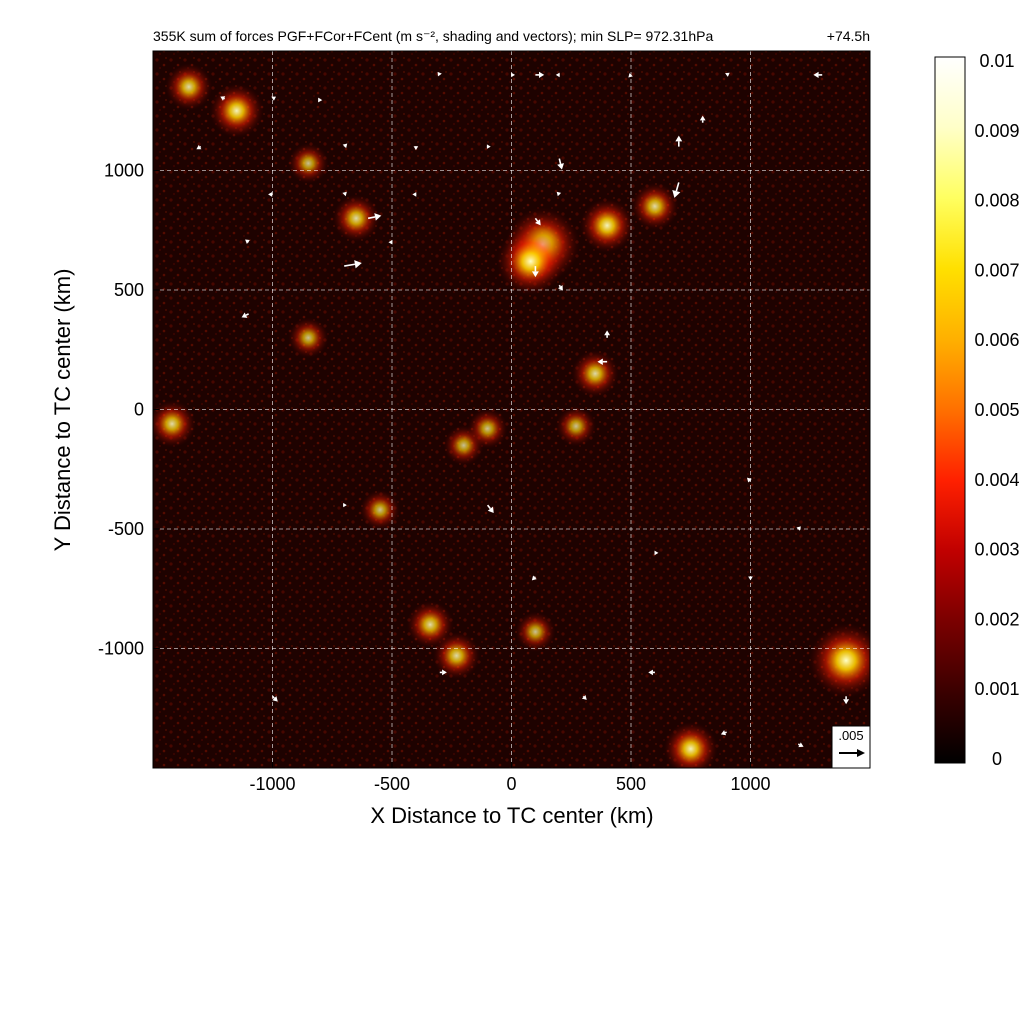  I want to click on reference-vector-head, so click(861, 753).